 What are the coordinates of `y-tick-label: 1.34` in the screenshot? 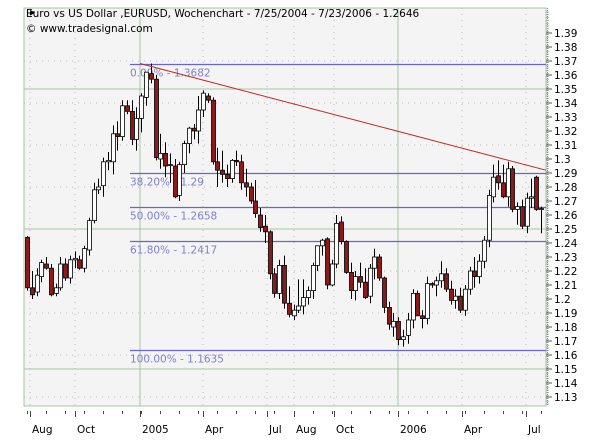 It's located at (566, 104).